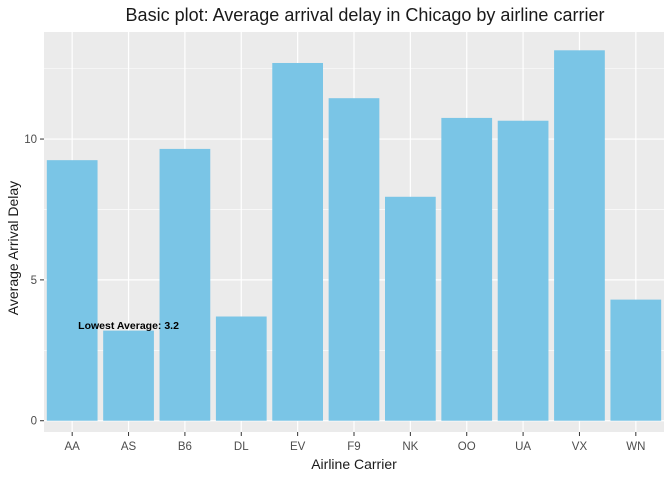 The width and height of the screenshot is (672, 480). I want to click on x-tick-label-vx: VX, so click(580, 447).